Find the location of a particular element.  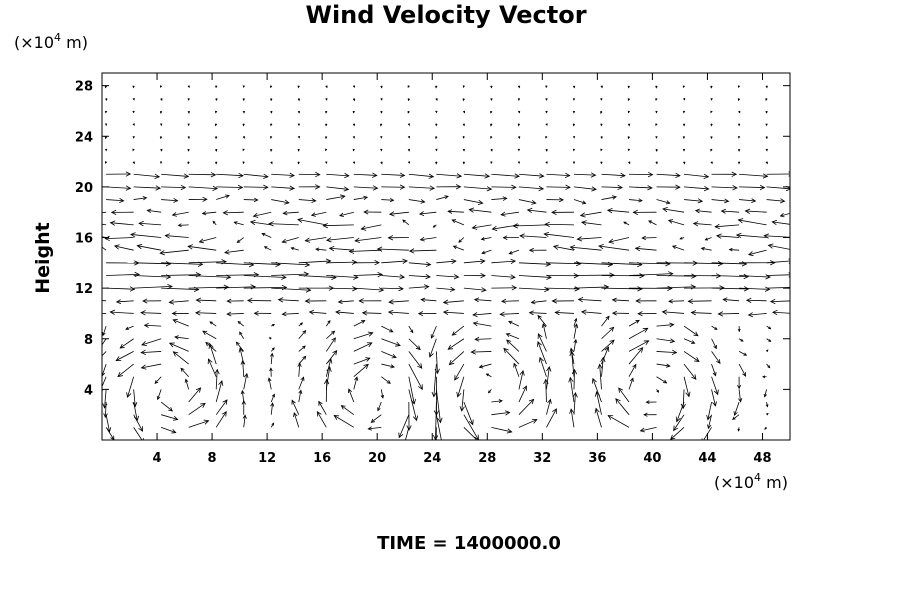

y-tick-label: 20 is located at coordinates (84, 188).